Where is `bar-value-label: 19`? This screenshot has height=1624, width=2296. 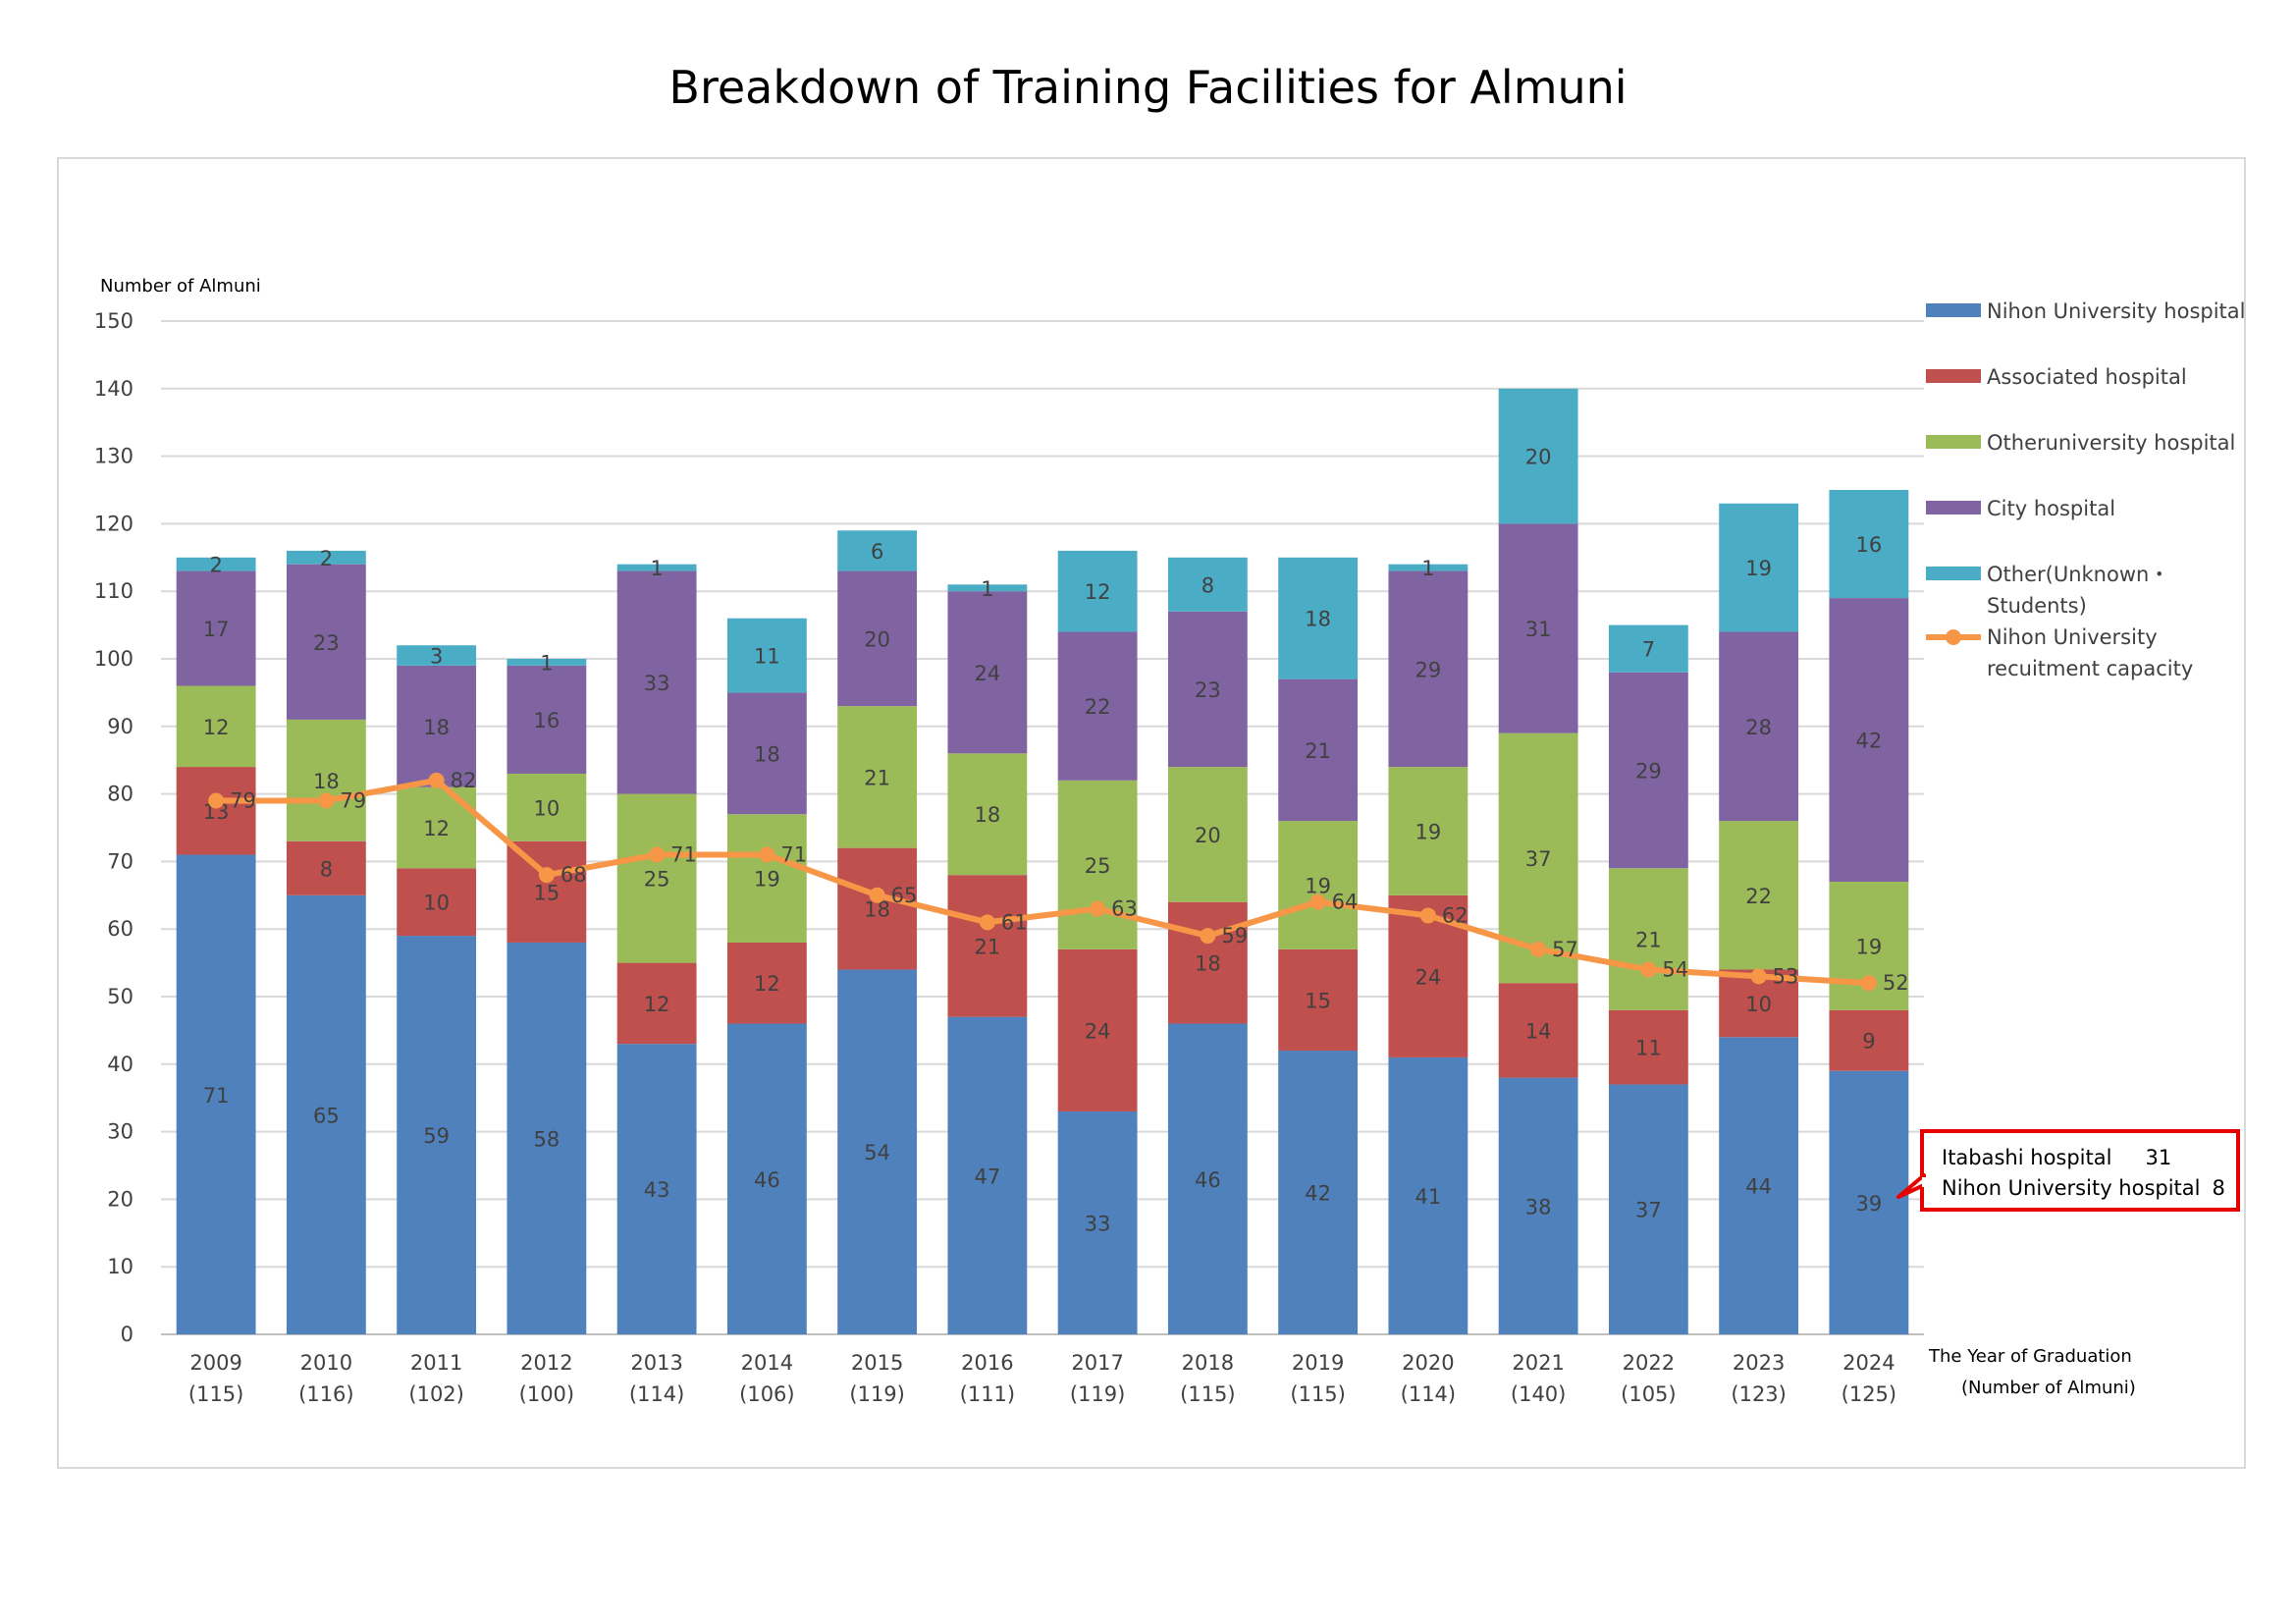
bar-value-label: 19 is located at coordinates (1318, 885).